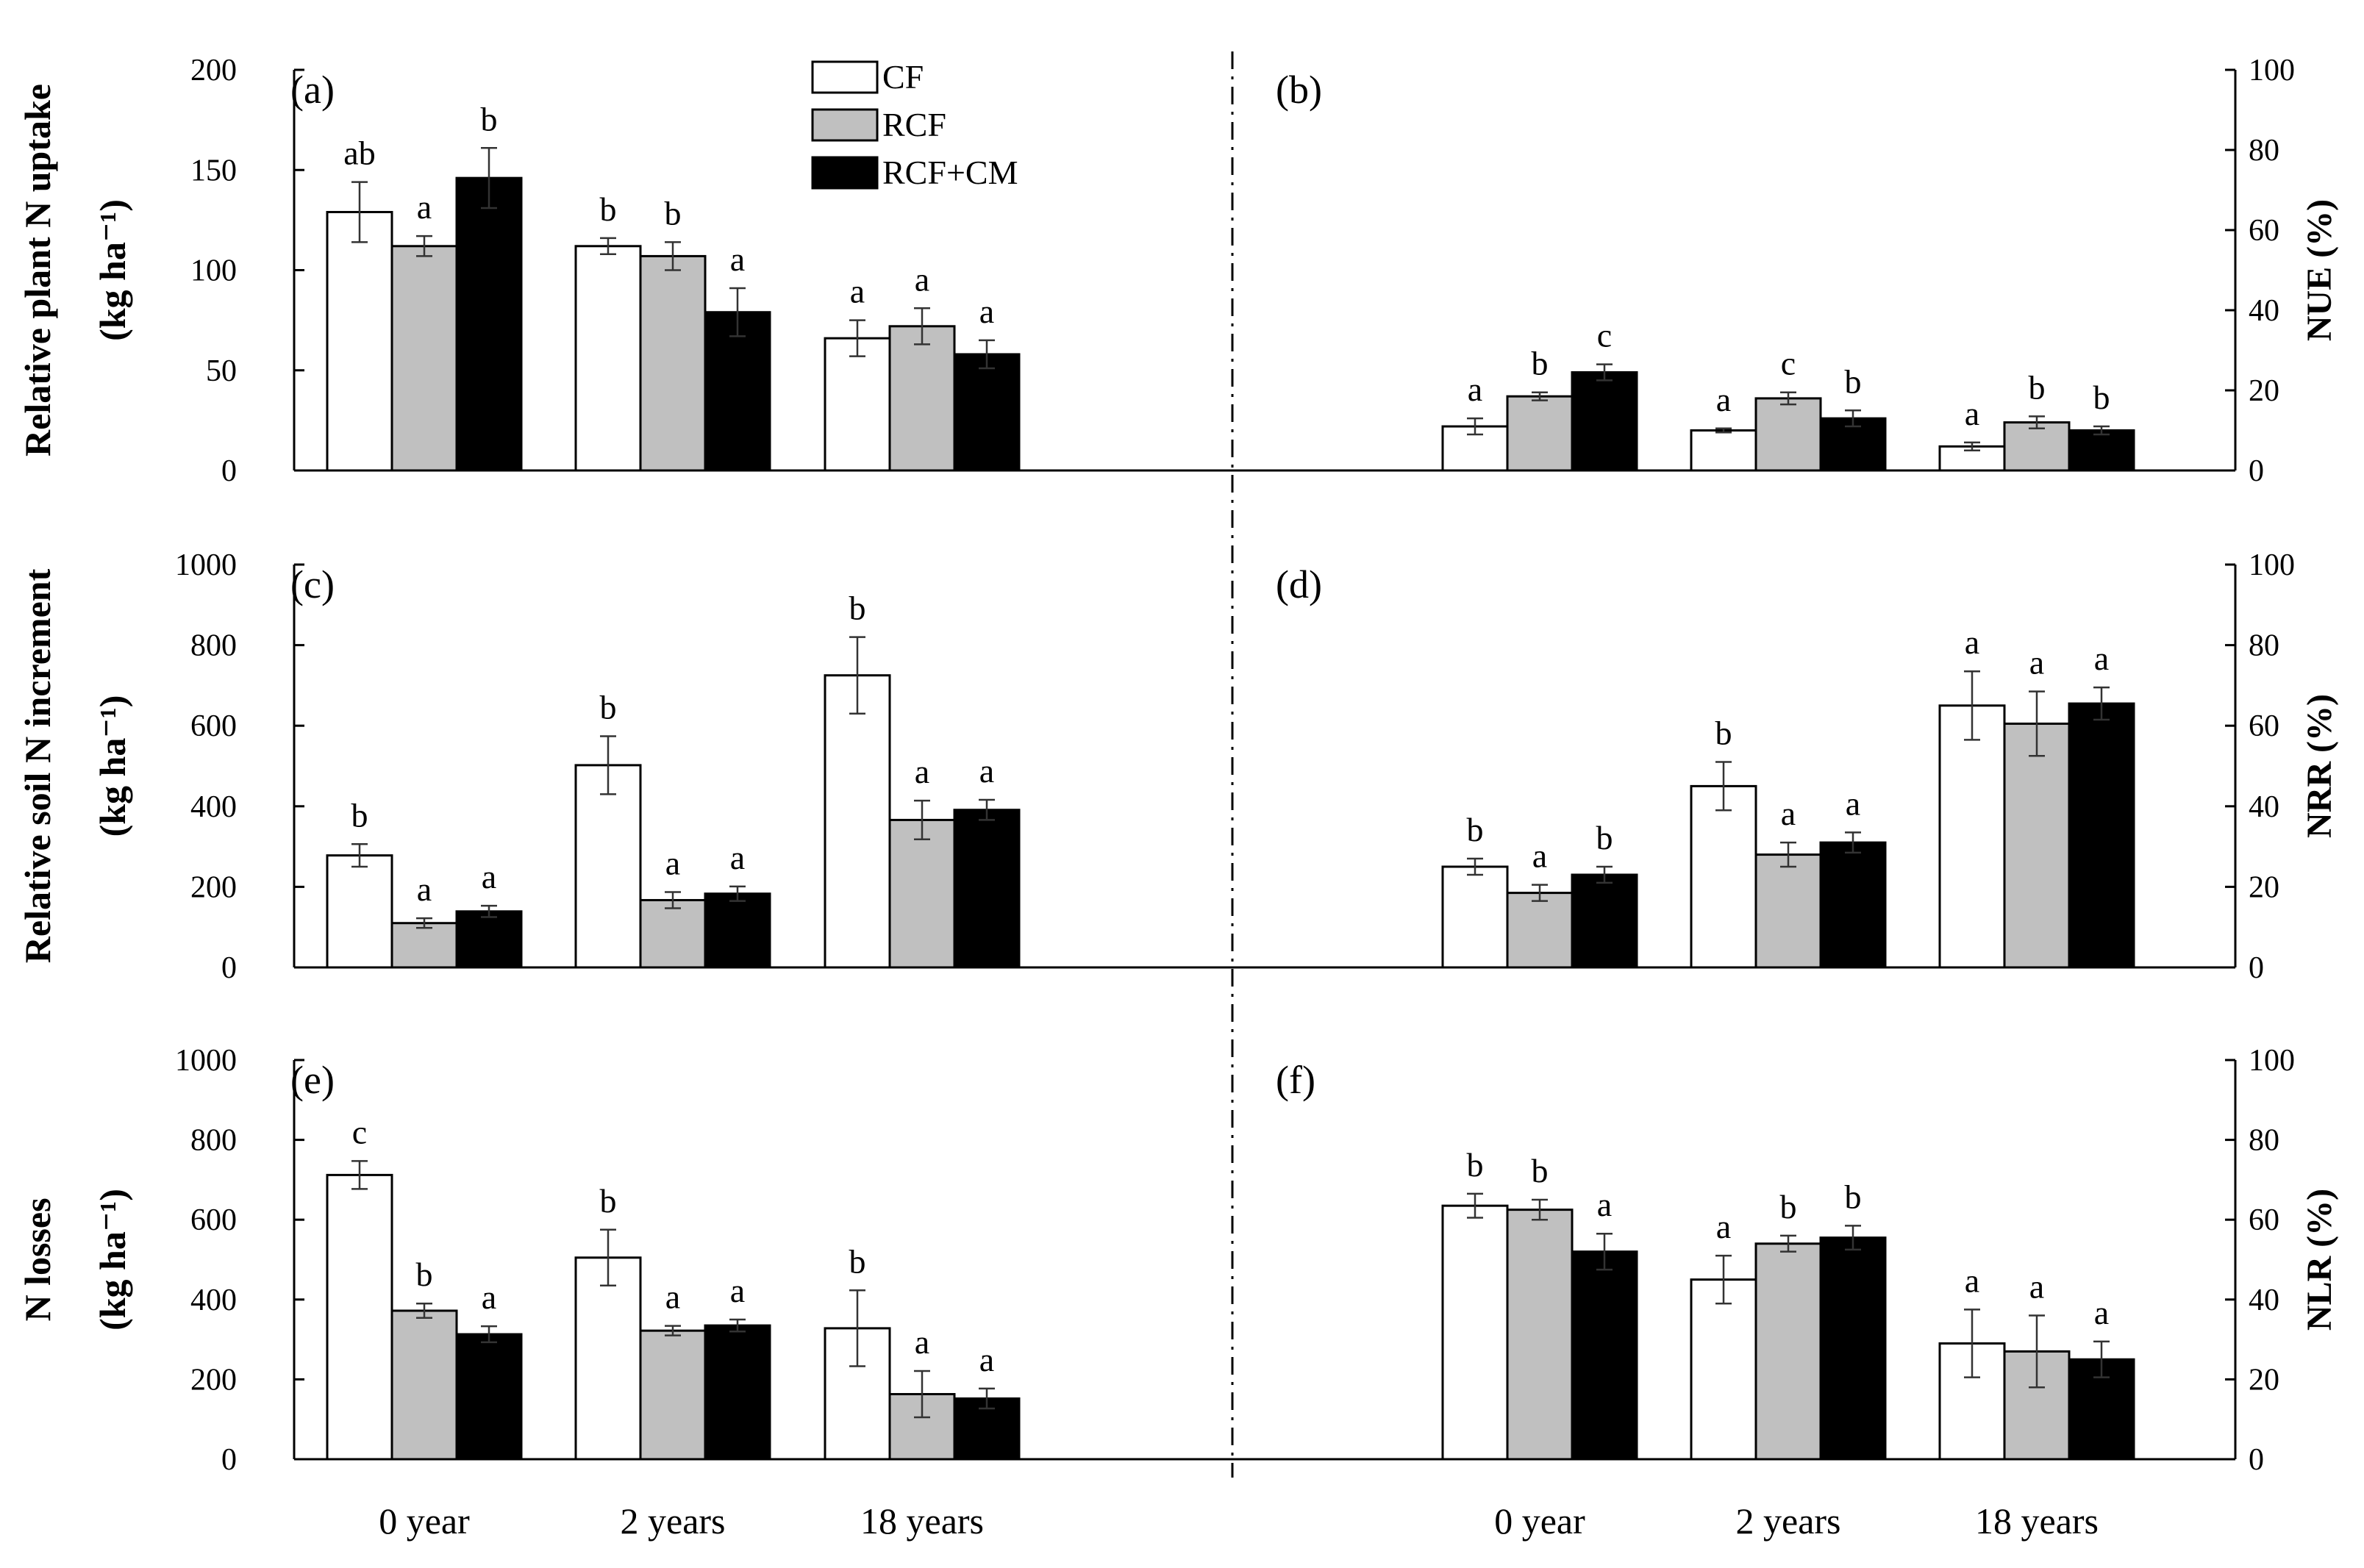 This screenshot has height=1568, width=2364. I want to click on panel-d: 0 20 40 60 80 100 (d) NRR (%) b a b b a a a a a, so click(1785, 766).